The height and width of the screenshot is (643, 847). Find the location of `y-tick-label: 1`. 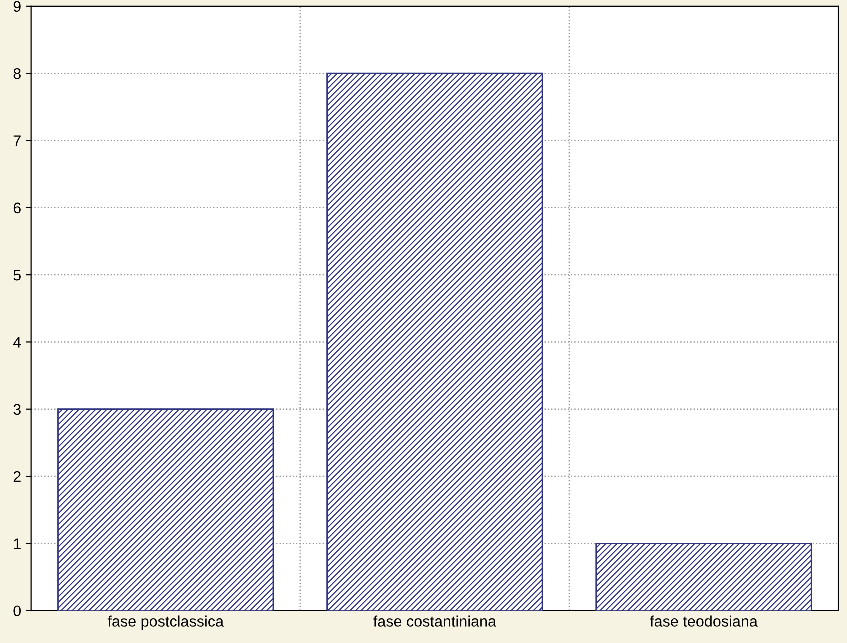

y-tick-label: 1 is located at coordinates (17, 544).